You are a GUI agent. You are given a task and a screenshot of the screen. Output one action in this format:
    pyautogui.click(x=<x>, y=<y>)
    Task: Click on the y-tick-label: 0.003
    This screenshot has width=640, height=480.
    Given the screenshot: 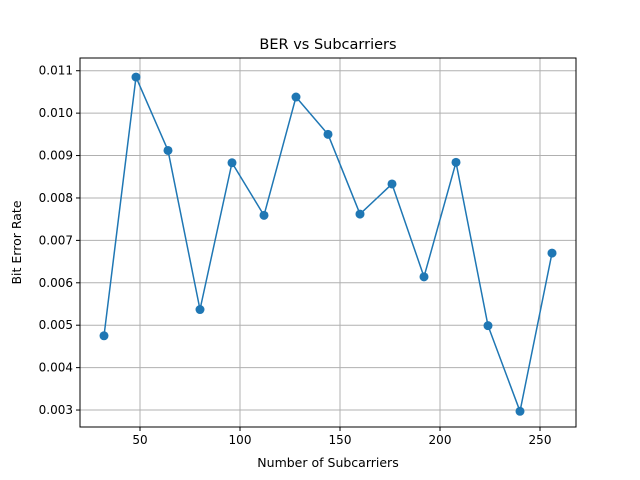 What is the action you would take?
    pyautogui.click(x=56, y=410)
    